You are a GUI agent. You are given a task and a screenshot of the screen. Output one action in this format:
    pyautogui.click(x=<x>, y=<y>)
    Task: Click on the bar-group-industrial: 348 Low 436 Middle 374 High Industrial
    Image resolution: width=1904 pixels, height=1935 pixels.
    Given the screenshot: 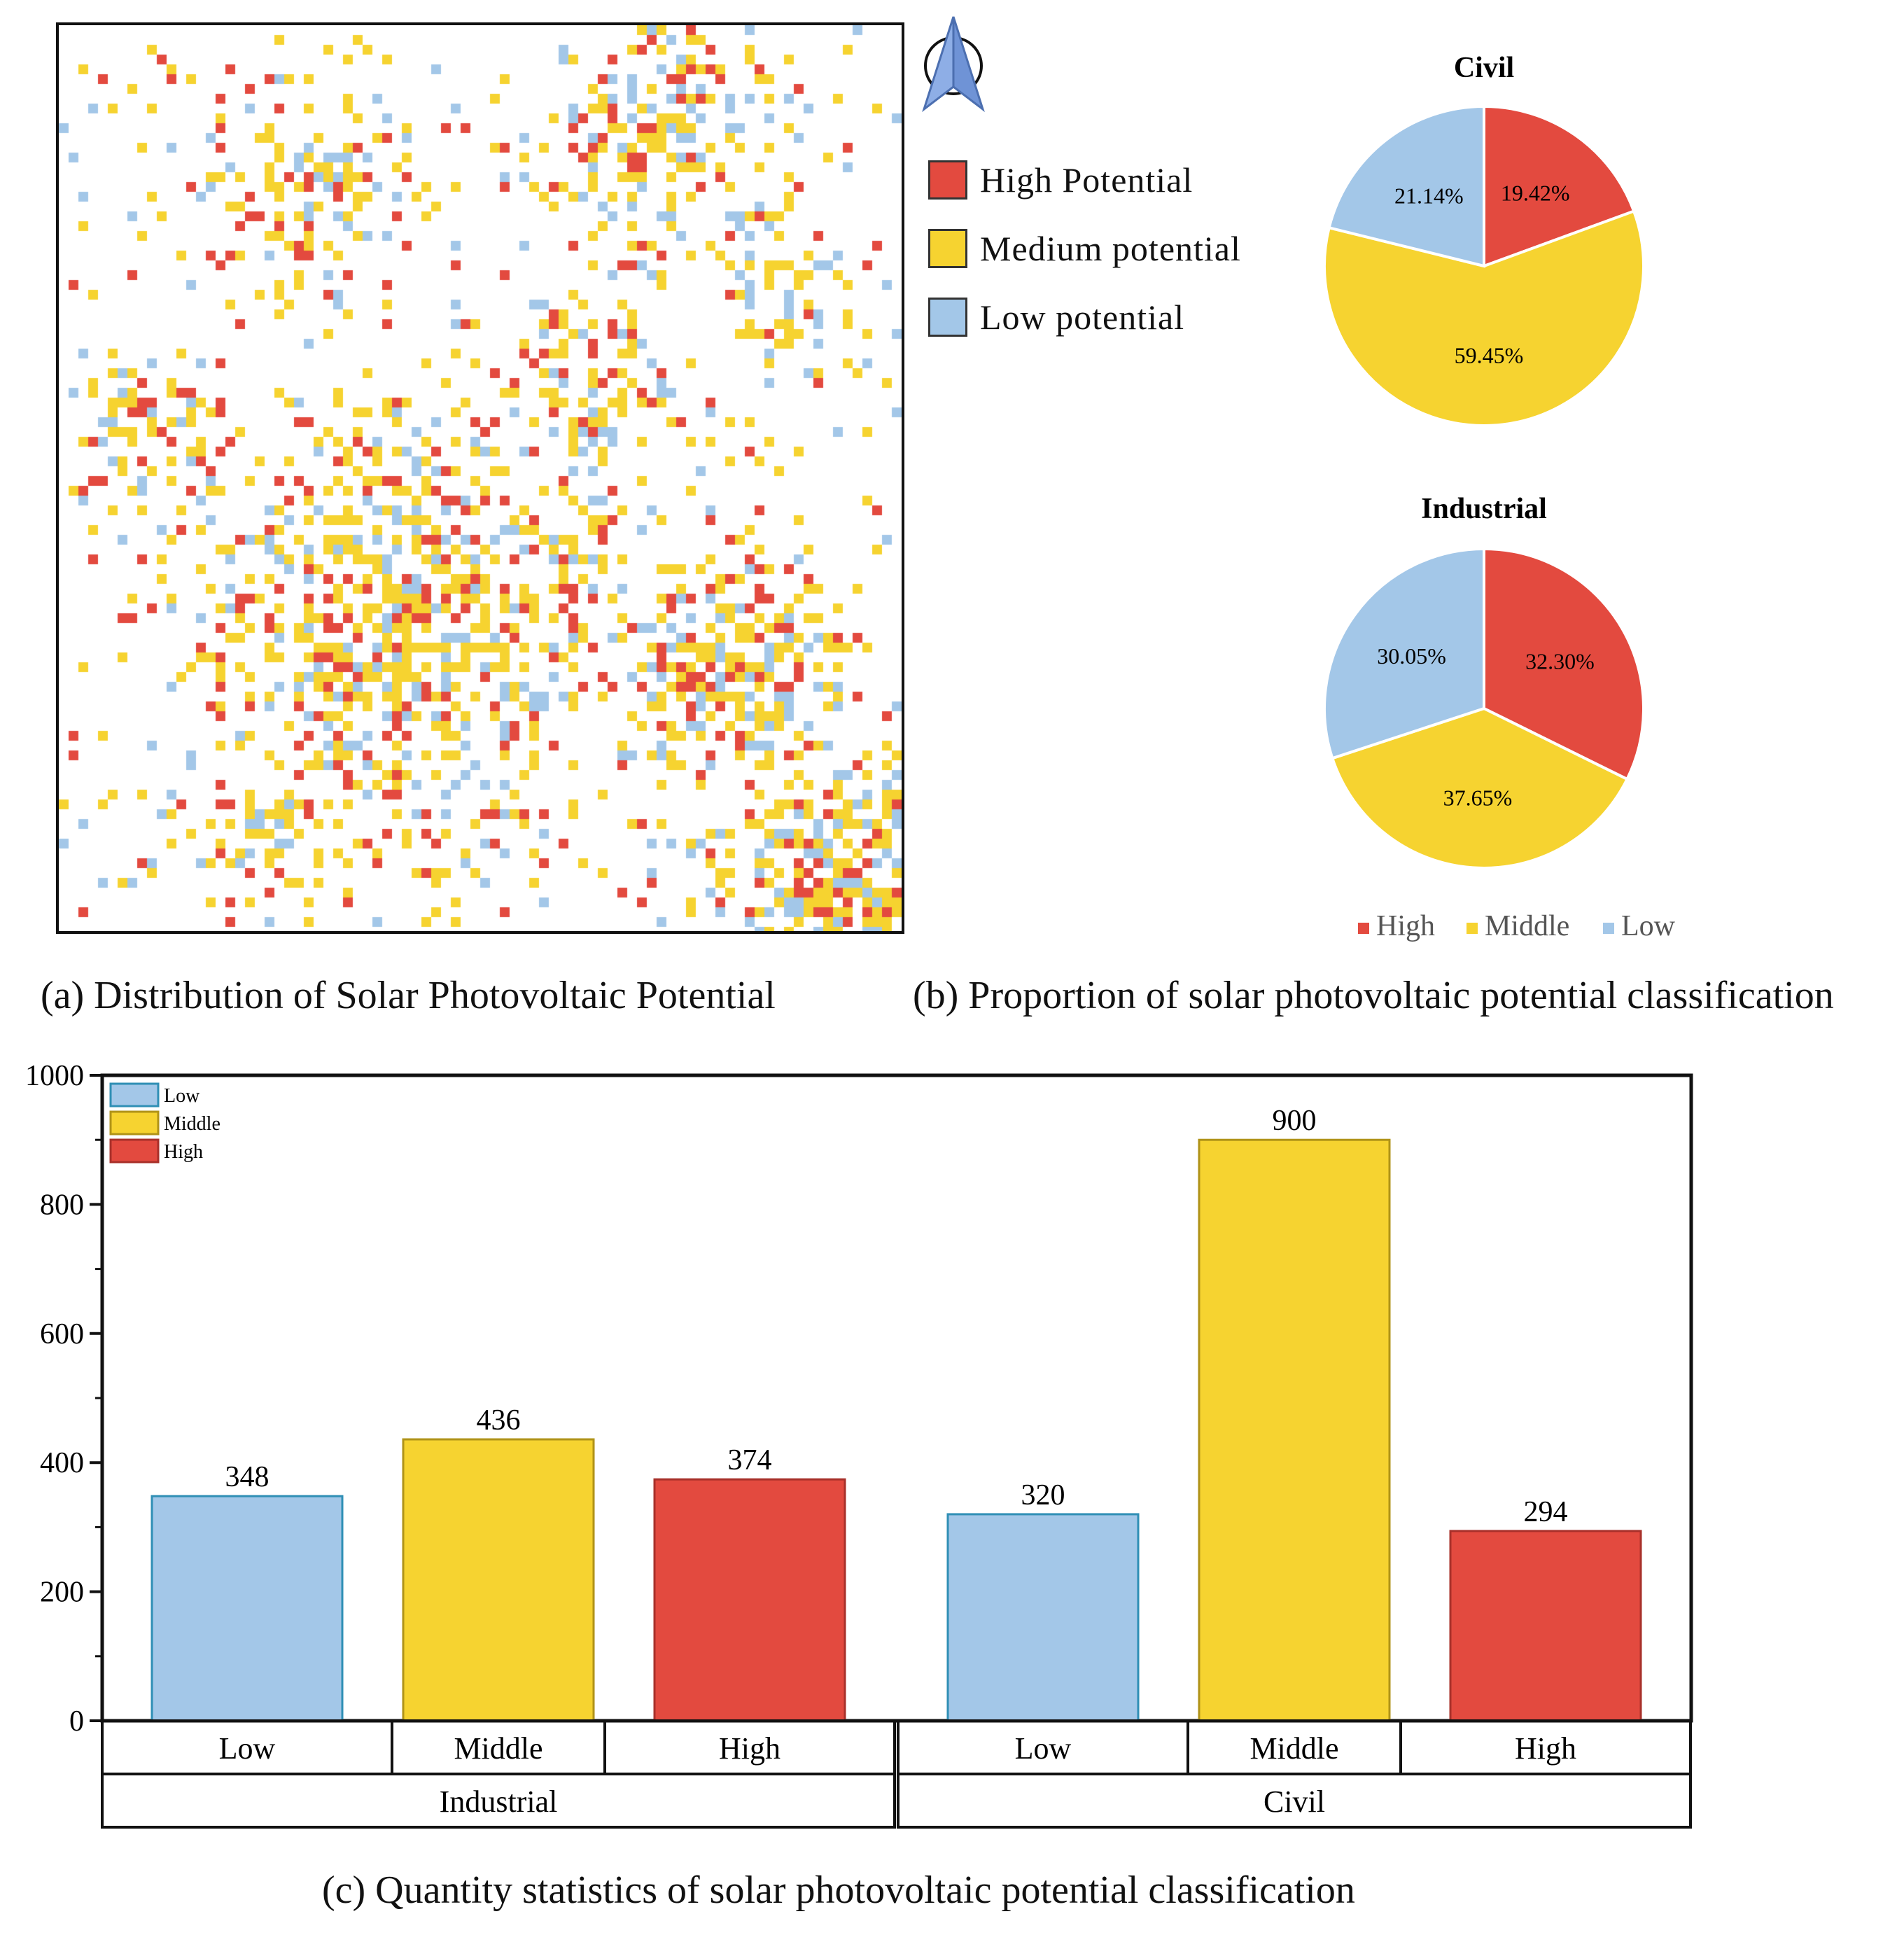 What is the action you would take?
    pyautogui.click(x=498, y=1616)
    